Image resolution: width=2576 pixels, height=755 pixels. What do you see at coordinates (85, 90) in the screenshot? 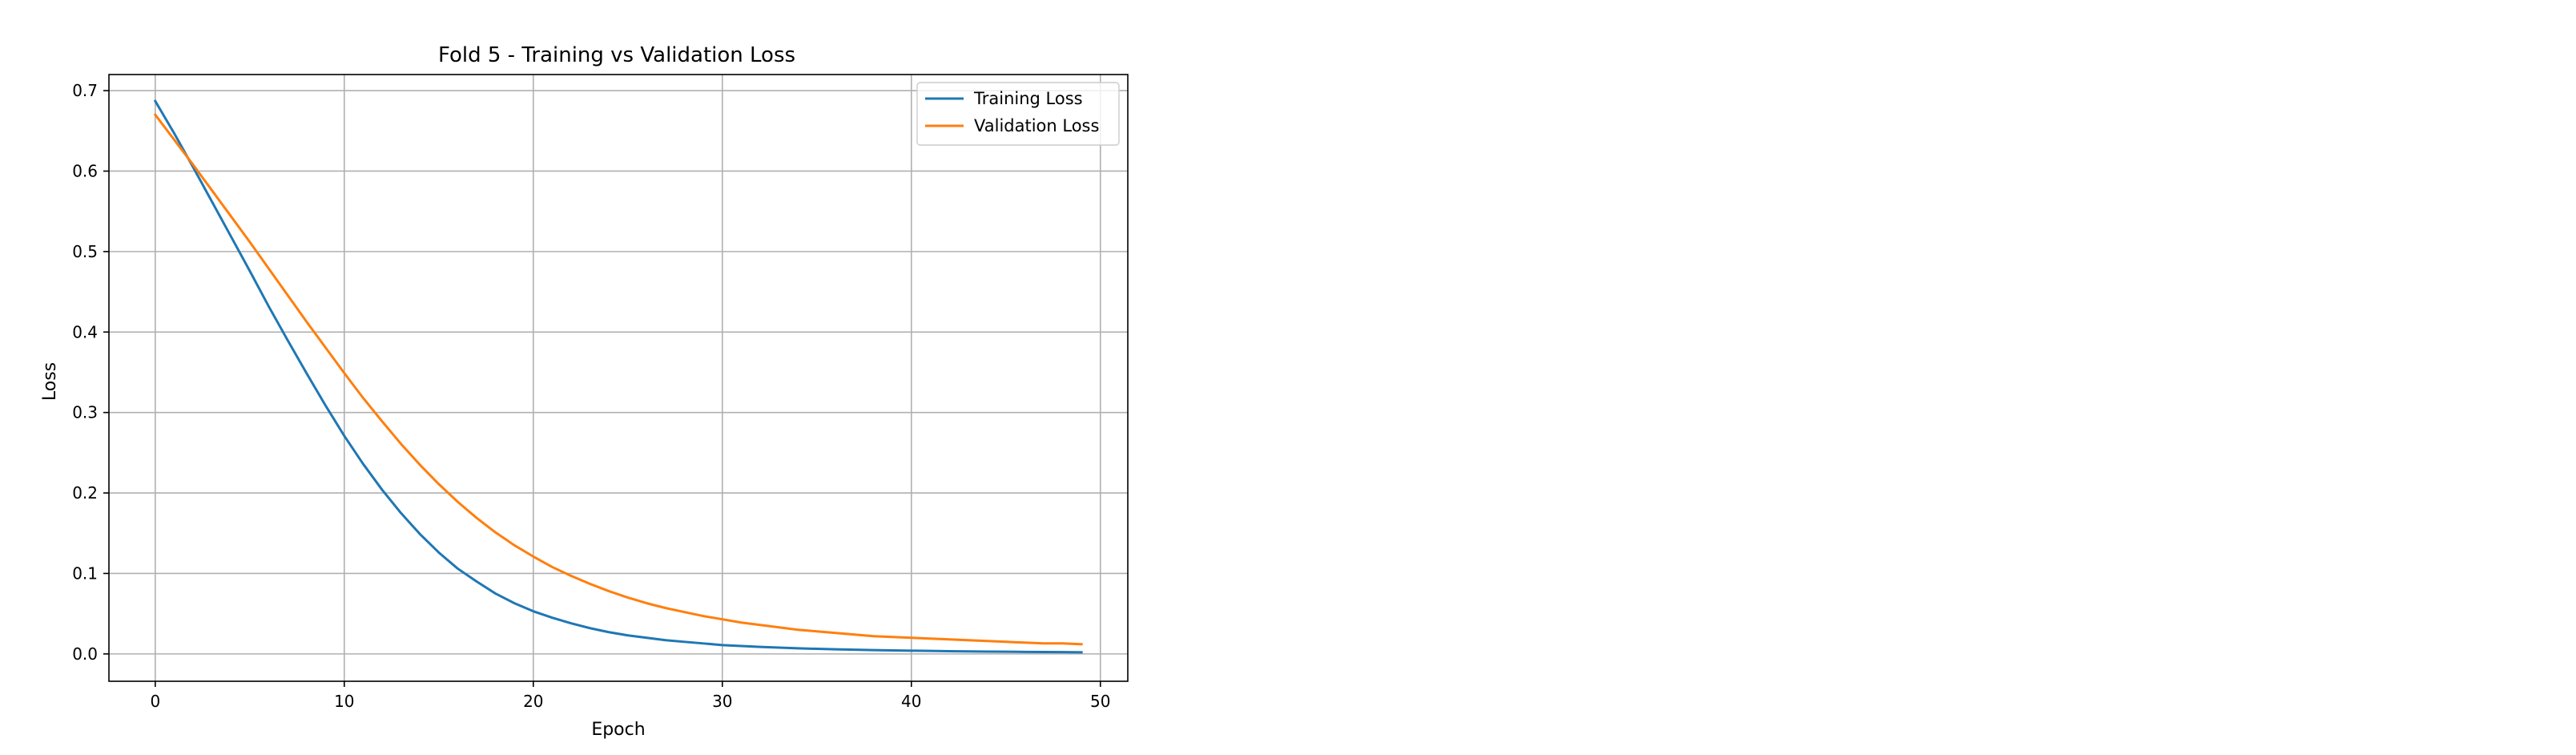
I see `y-tick-label: 0.7` at bounding box center [85, 90].